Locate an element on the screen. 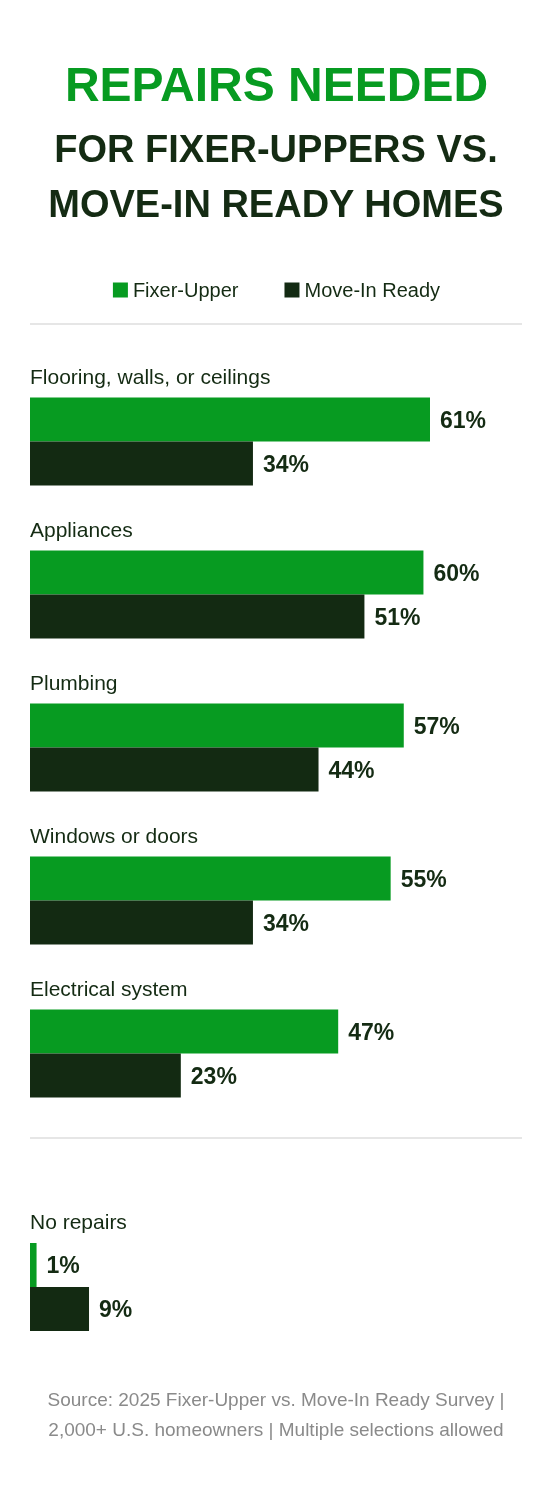  legend-label: Move-In Ready is located at coordinates (372, 290).